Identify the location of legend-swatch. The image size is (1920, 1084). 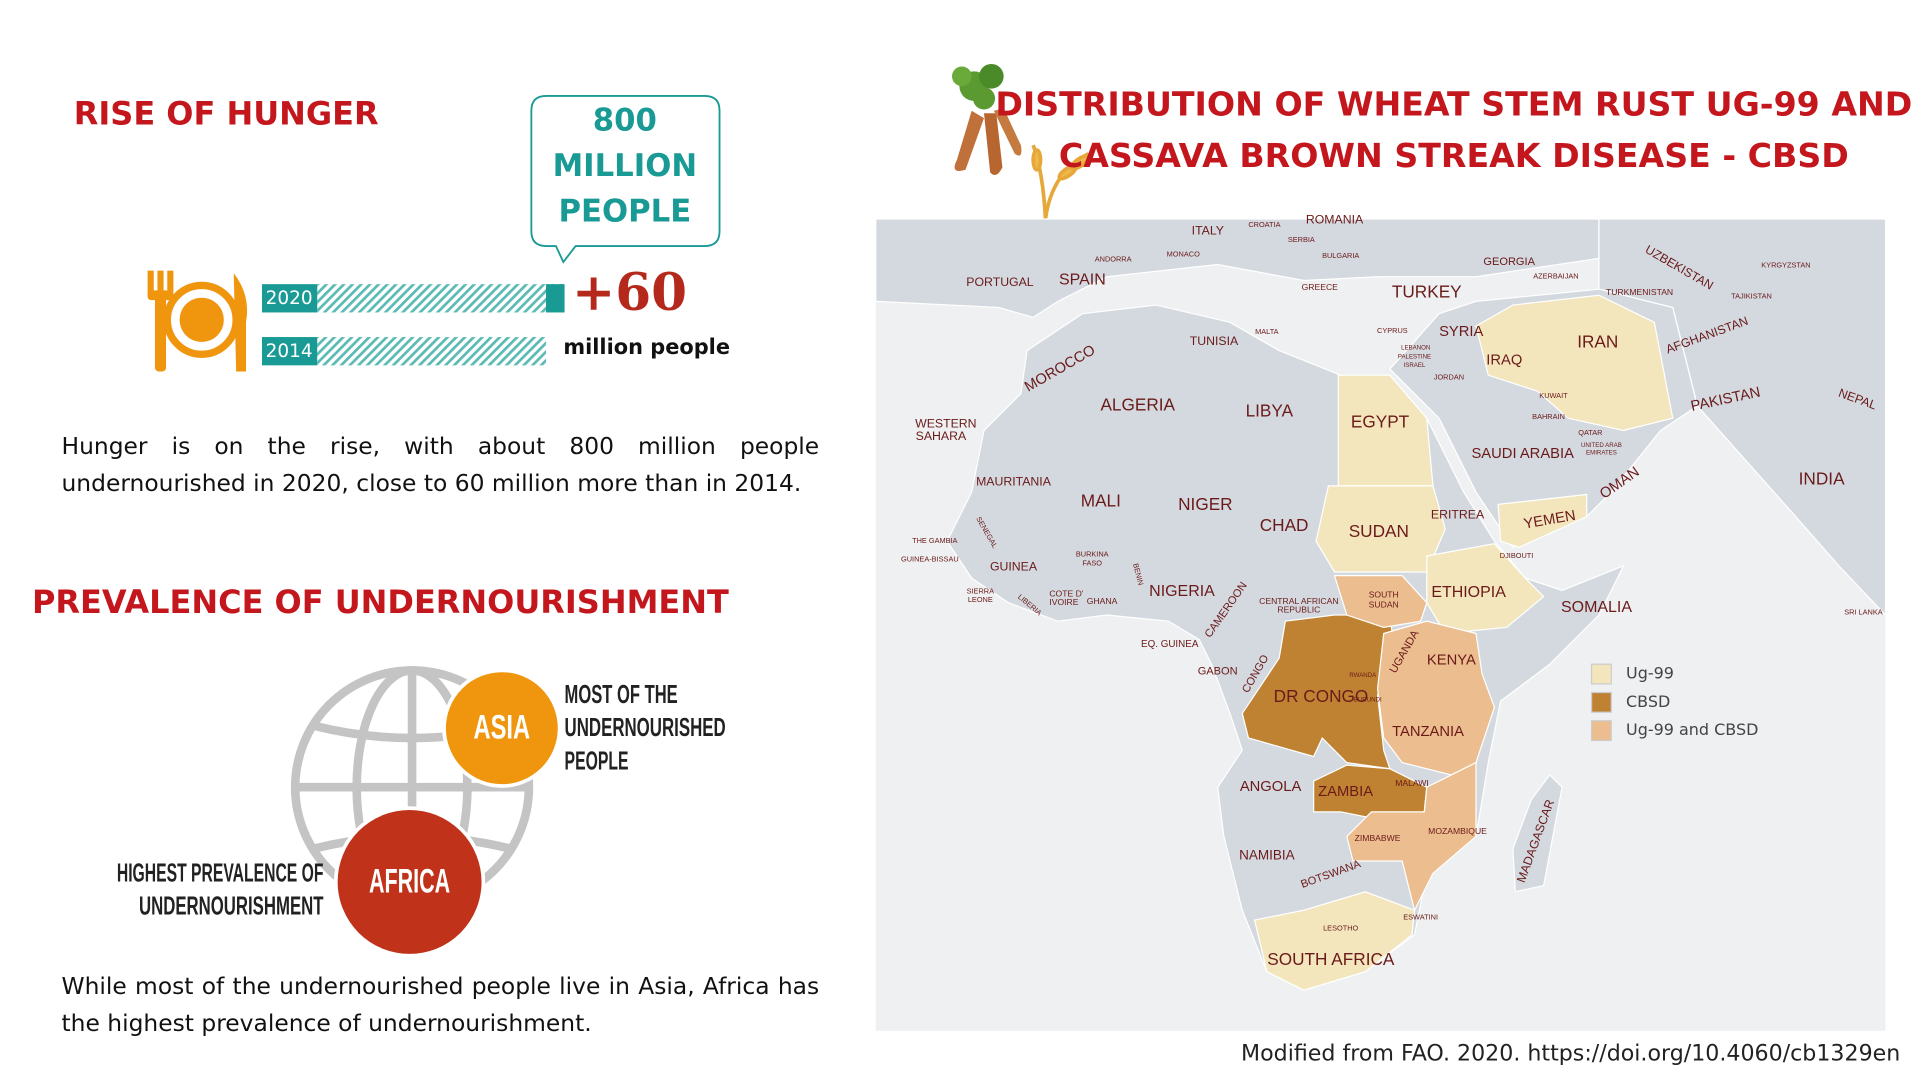
(1601, 731).